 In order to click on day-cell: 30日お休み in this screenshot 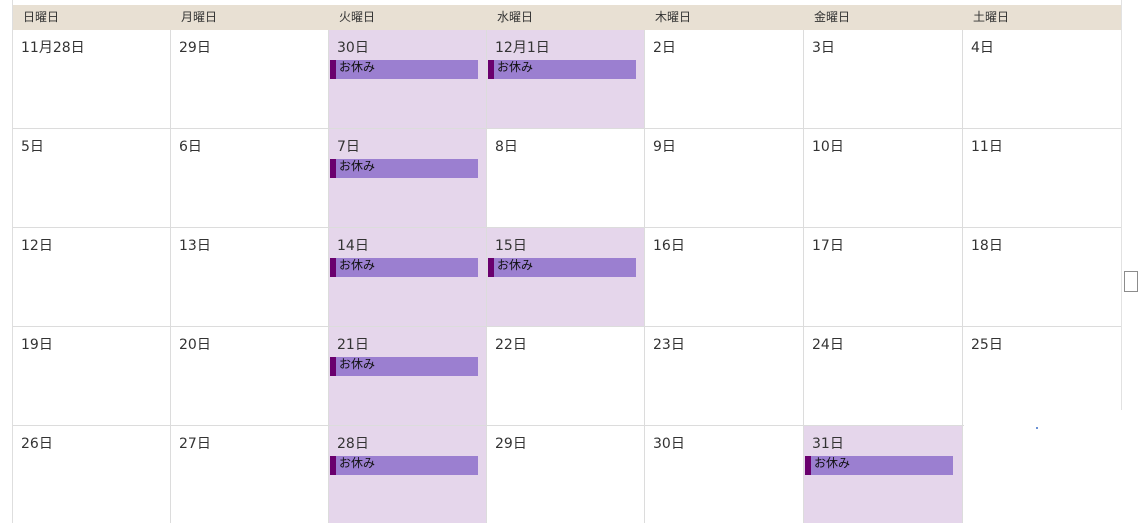, I will do `click(408, 79)`.